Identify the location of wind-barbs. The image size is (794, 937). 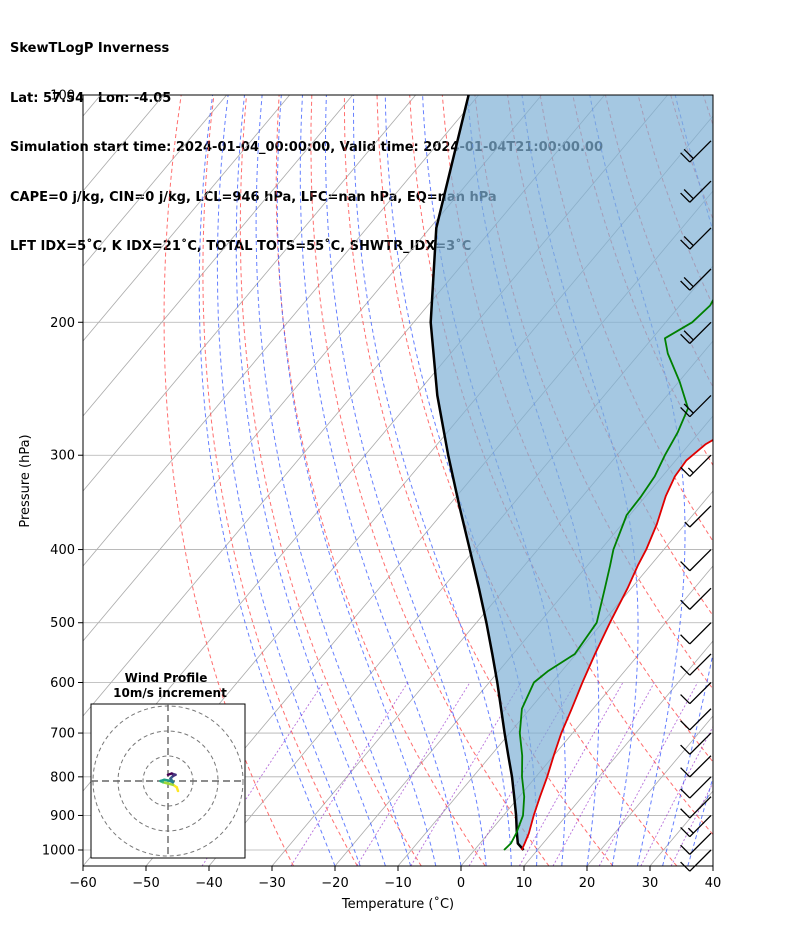
(696, 506).